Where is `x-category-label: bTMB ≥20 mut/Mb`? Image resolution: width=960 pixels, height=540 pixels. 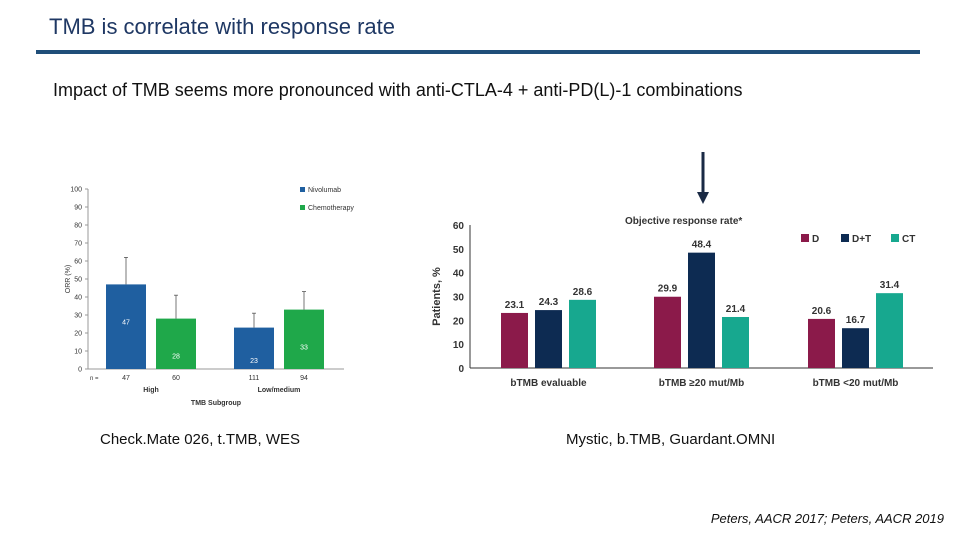 x-category-label: bTMB ≥20 mut/Mb is located at coordinates (701, 383).